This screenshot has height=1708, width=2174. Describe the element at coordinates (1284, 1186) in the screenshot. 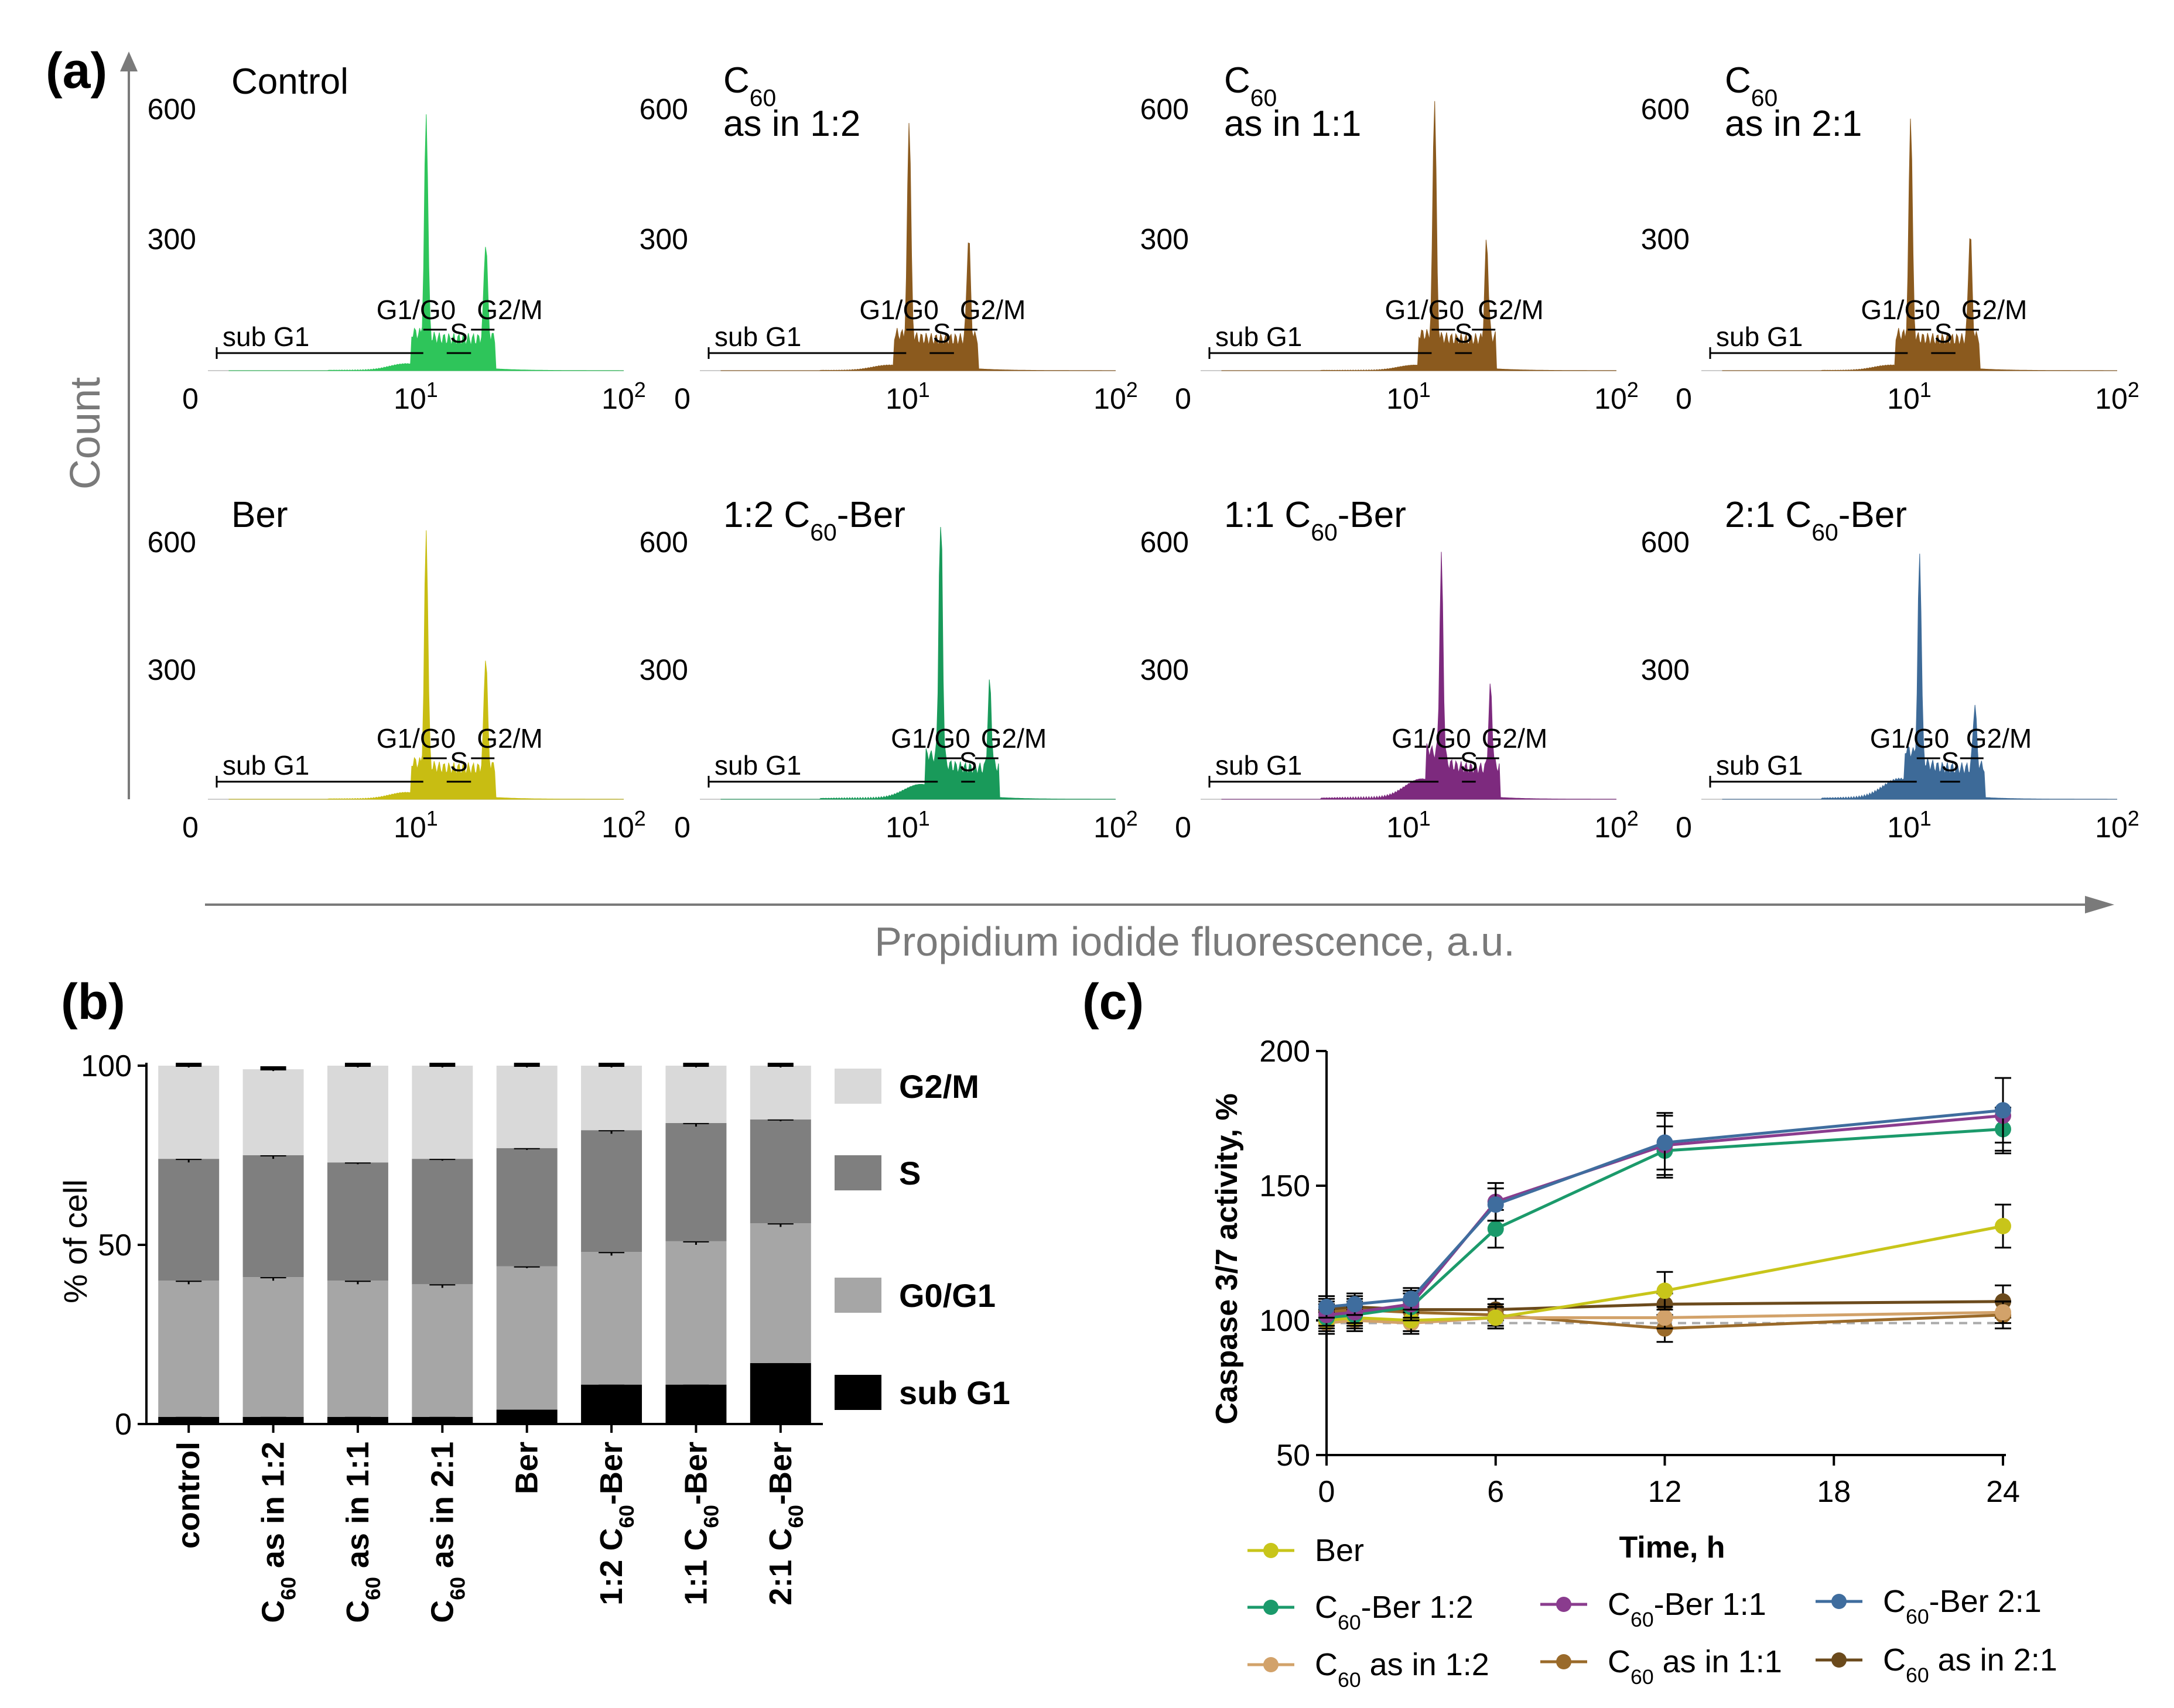

I see `line-ytick-label: 150` at that location.